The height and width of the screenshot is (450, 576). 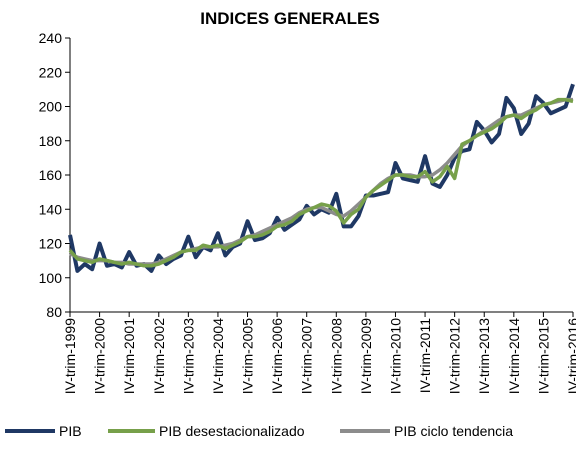 What do you see at coordinates (51, 141) in the screenshot?
I see `y-tick-label: 180` at bounding box center [51, 141].